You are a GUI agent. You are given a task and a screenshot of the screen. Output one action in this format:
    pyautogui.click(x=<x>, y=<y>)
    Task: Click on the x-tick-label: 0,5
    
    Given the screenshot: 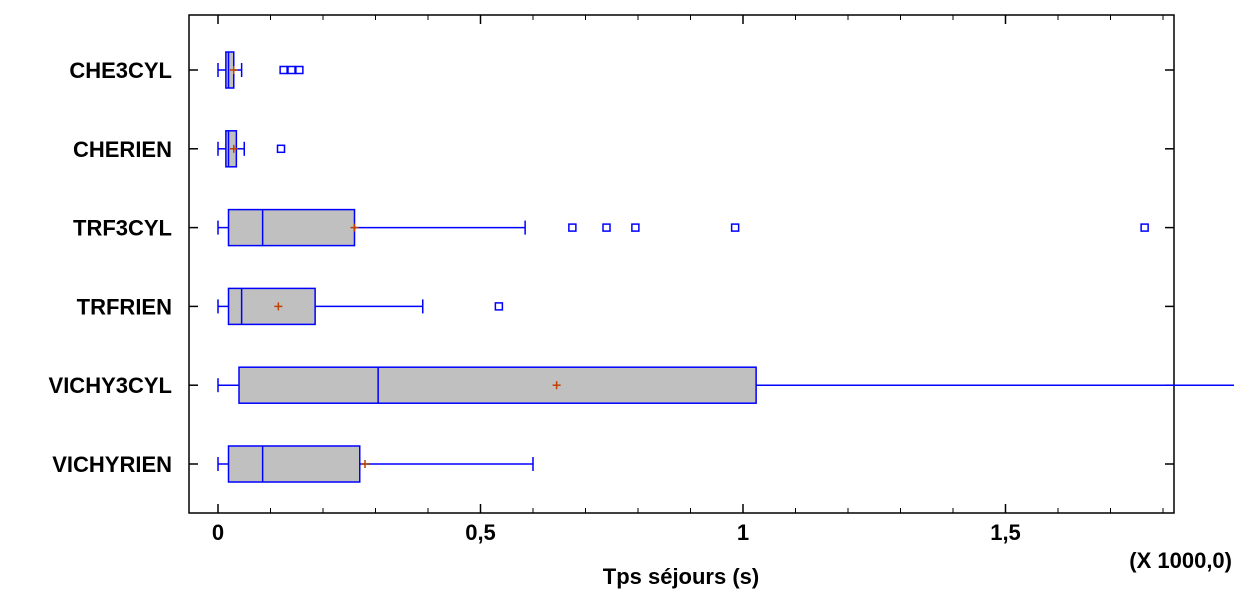 What is the action you would take?
    pyautogui.click(x=480, y=532)
    